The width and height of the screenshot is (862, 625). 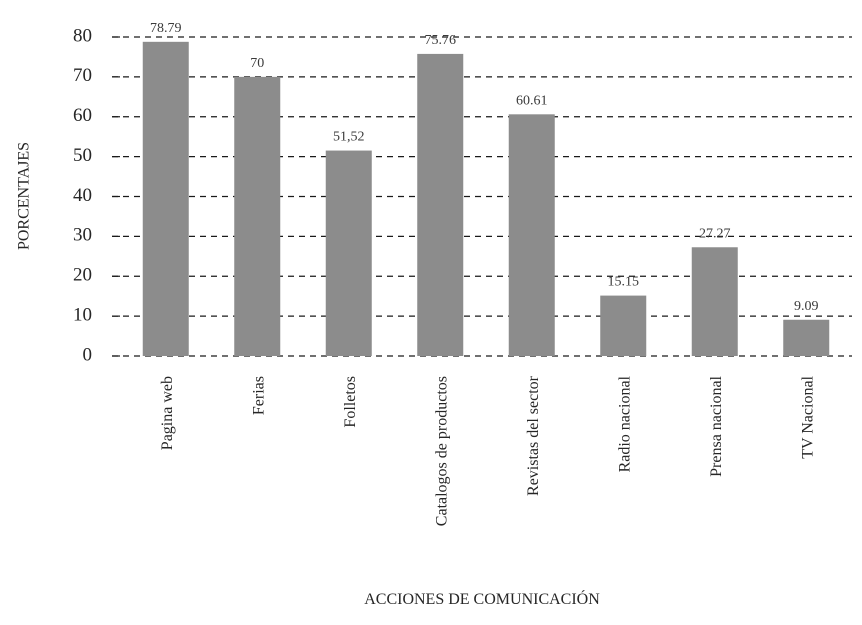 What do you see at coordinates (82, 115) in the screenshot?
I see `y-tick-label: 60` at bounding box center [82, 115].